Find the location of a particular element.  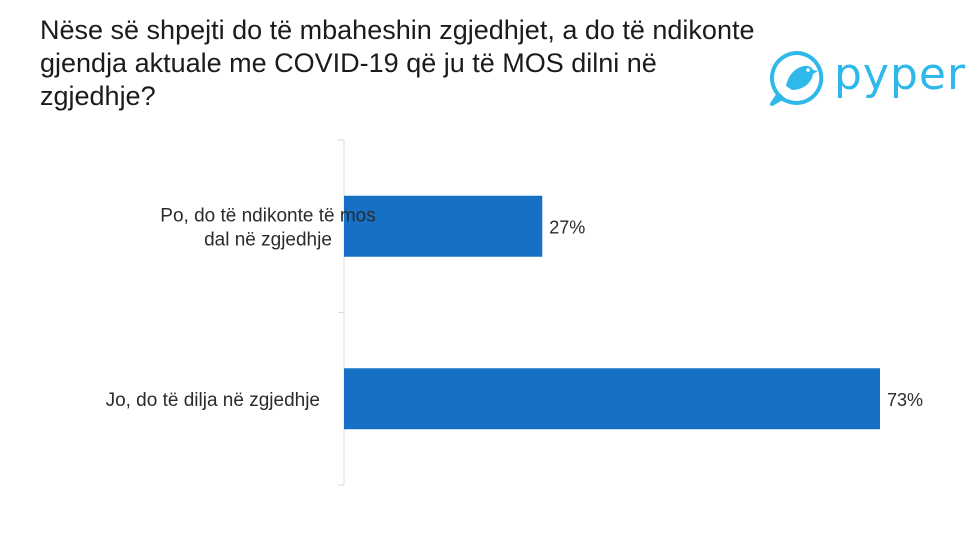

data-label: 73% is located at coordinates (905, 400).